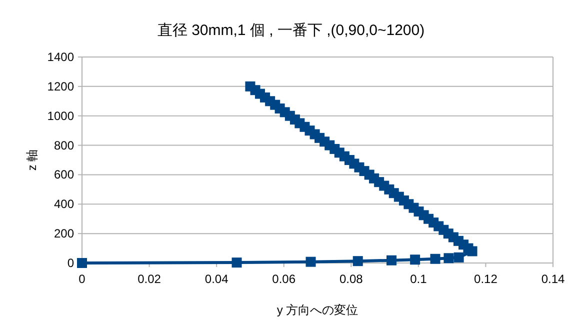 The width and height of the screenshot is (582, 331). Describe the element at coordinates (284, 279) in the screenshot. I see `x-tick-label: 0.06` at that location.